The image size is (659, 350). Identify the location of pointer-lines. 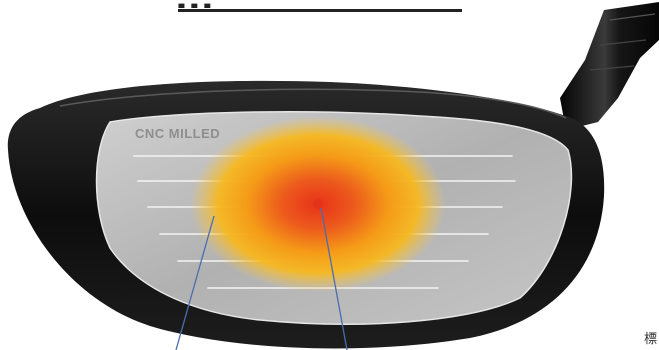
(261, 278).